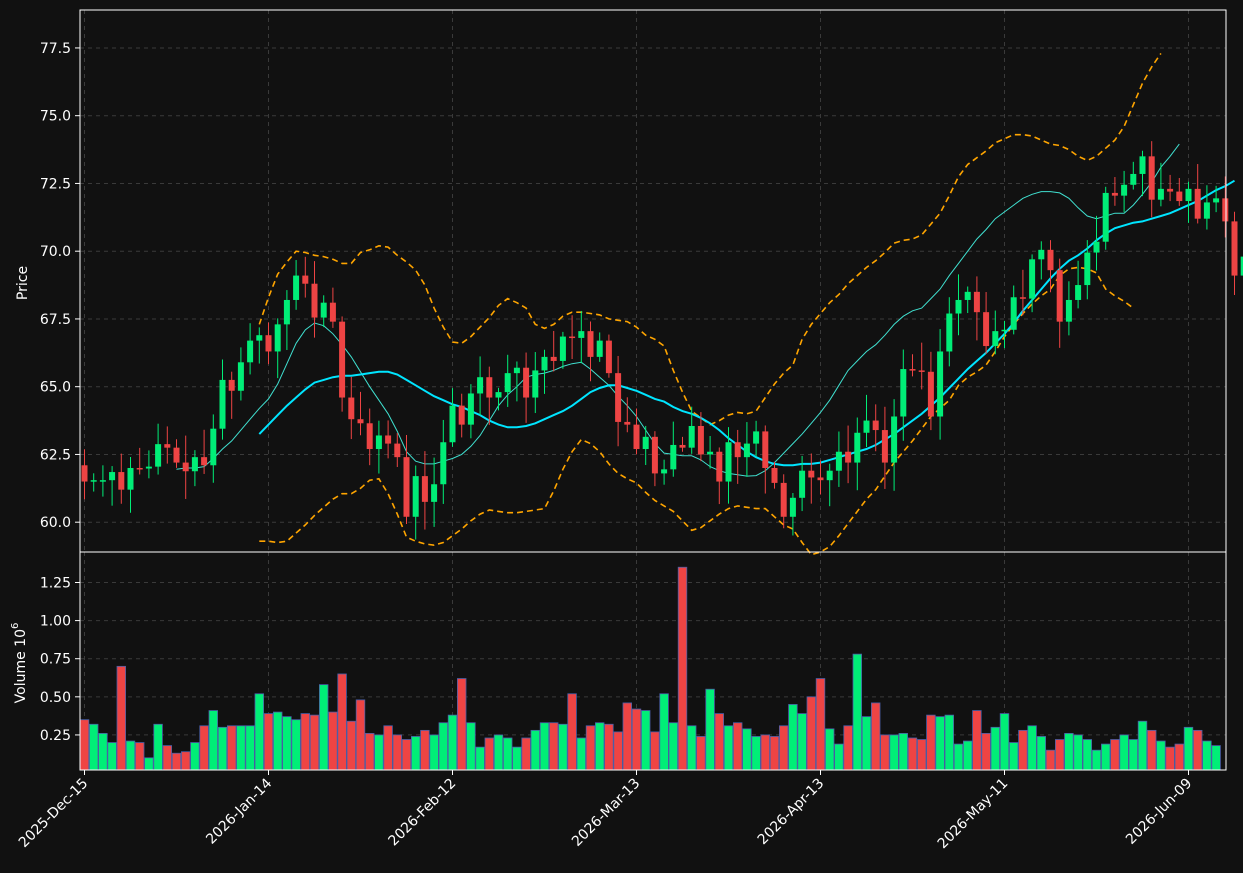 This screenshot has width=1243, height=873. Describe the element at coordinates (55, 184) in the screenshot. I see `price-tick-label-5: 72.5` at that location.